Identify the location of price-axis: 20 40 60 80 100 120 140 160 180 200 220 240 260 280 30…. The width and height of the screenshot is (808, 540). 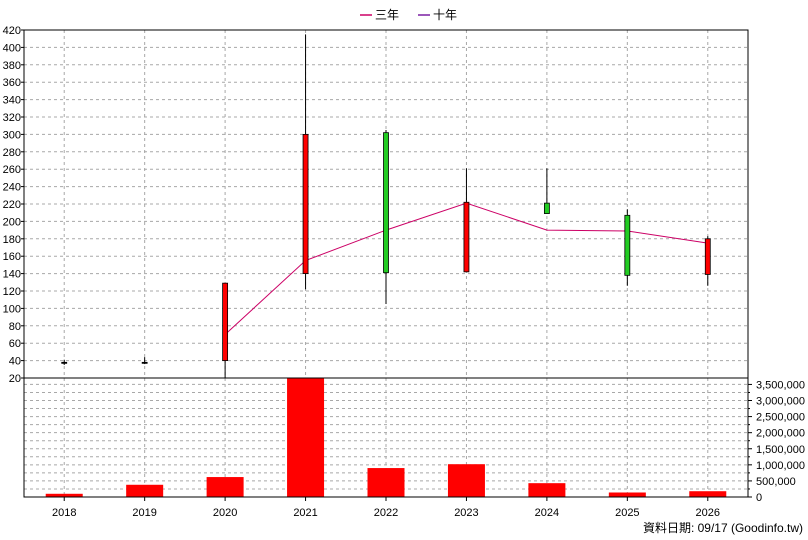
(13, 205).